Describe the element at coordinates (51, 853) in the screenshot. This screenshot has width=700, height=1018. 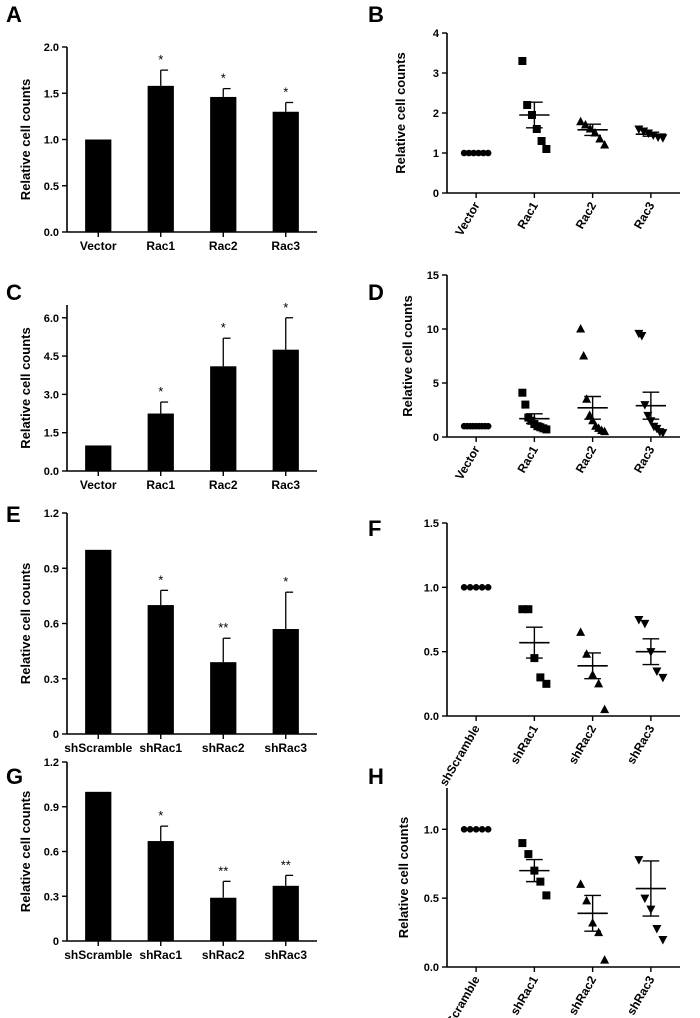
I see `y-tick-label: 0.6` at that location.